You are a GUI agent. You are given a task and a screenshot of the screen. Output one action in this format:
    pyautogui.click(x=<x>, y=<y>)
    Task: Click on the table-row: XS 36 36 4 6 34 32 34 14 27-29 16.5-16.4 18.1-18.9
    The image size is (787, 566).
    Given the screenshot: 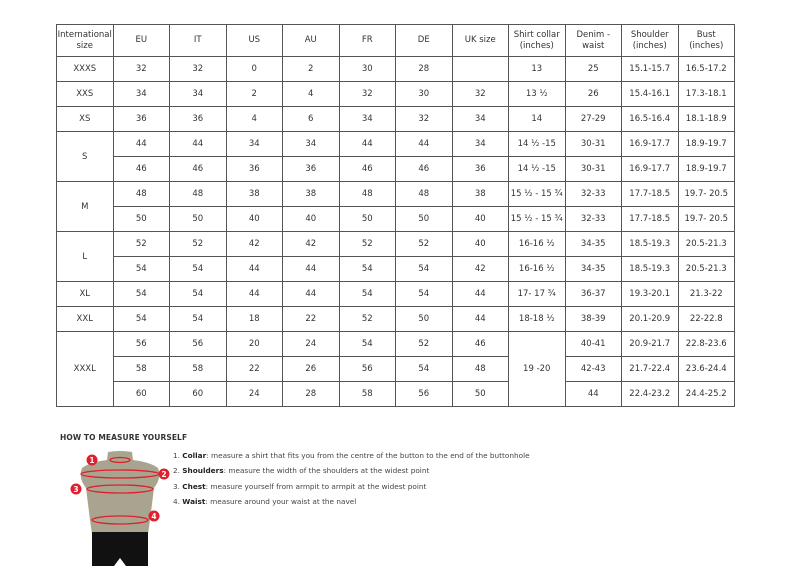 What is the action you would take?
    pyautogui.click(x=395, y=119)
    